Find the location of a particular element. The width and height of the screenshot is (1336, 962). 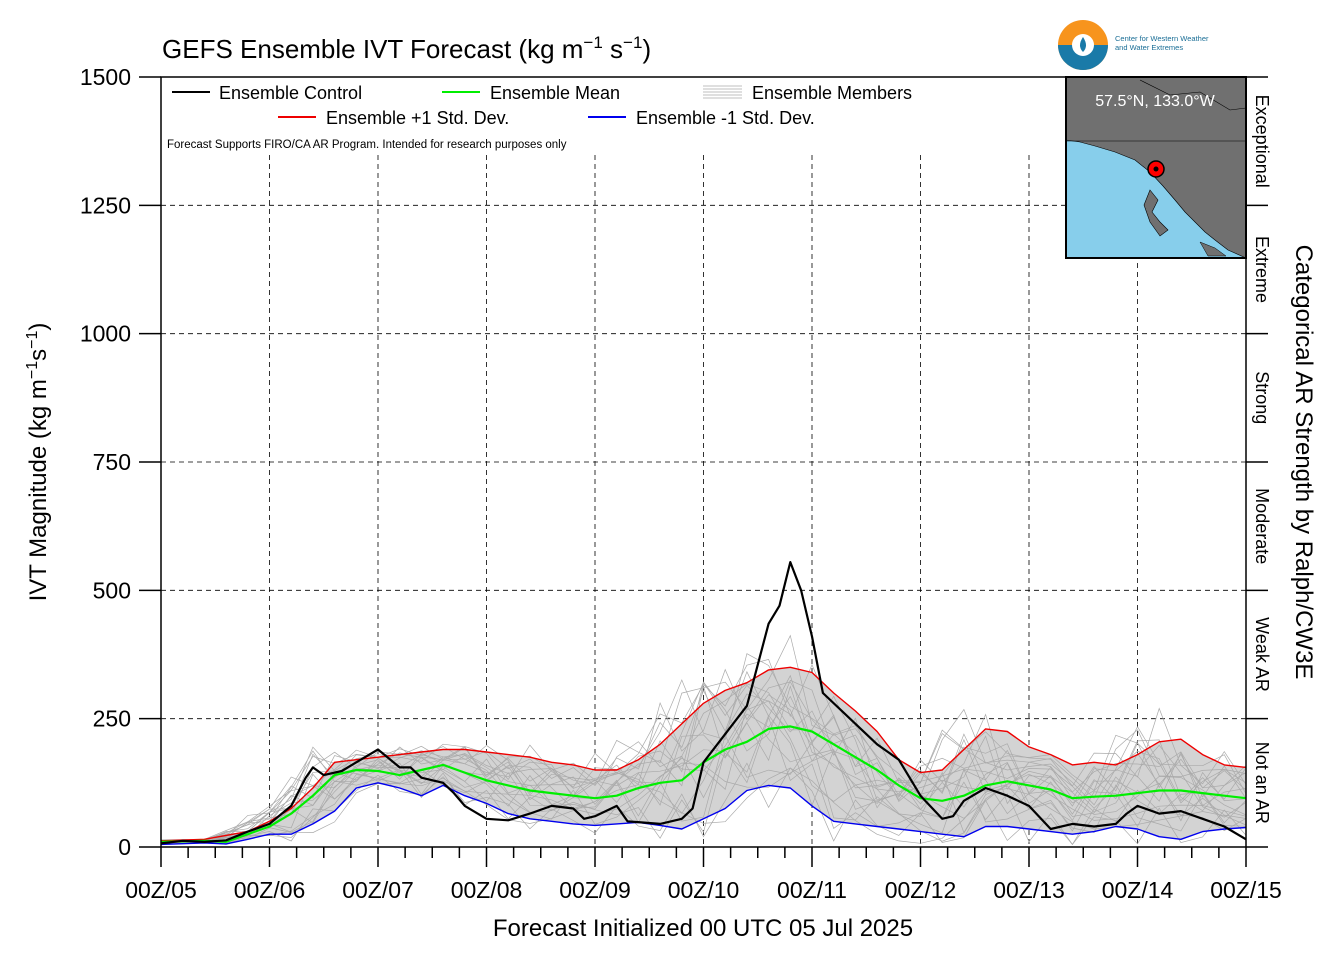

y-axis-title: IVT Magnitude (kg m−1s−1) is located at coordinates (38, 462).